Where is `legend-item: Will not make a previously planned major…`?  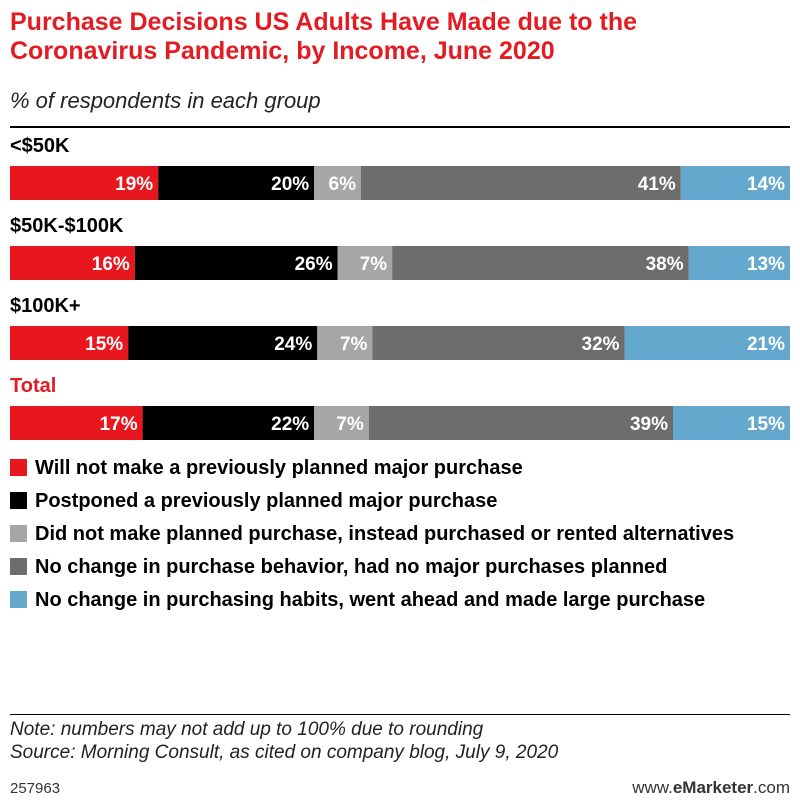
legend-item: Will not make a previously planned major… is located at coordinates (400, 468).